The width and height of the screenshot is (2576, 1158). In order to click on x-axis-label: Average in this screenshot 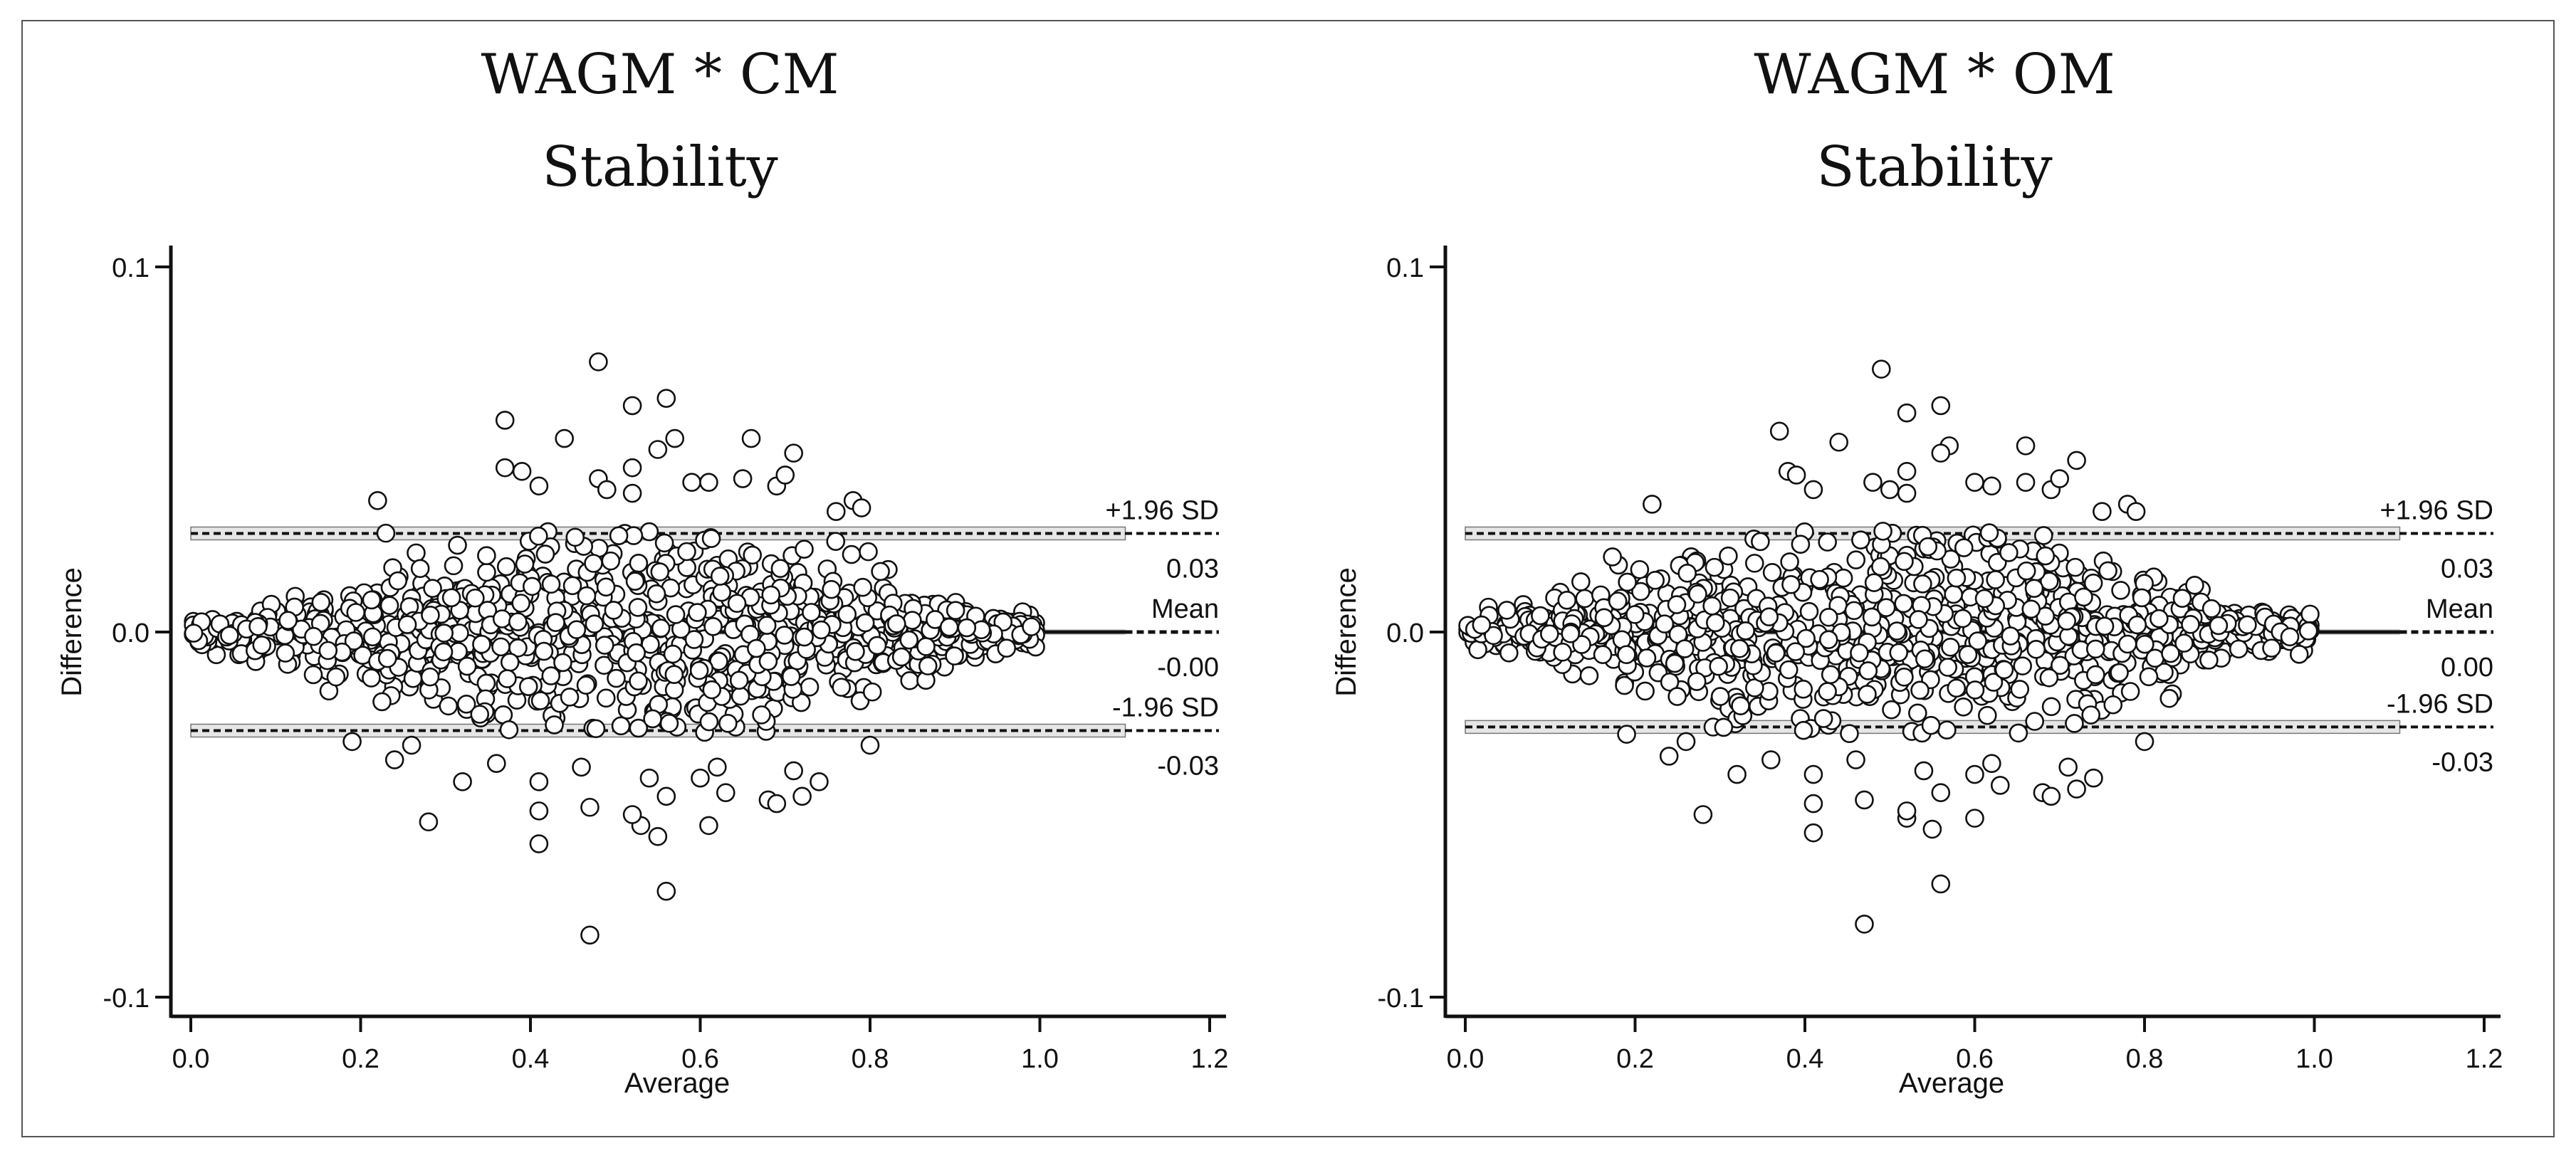, I will do `click(1951, 1083)`.